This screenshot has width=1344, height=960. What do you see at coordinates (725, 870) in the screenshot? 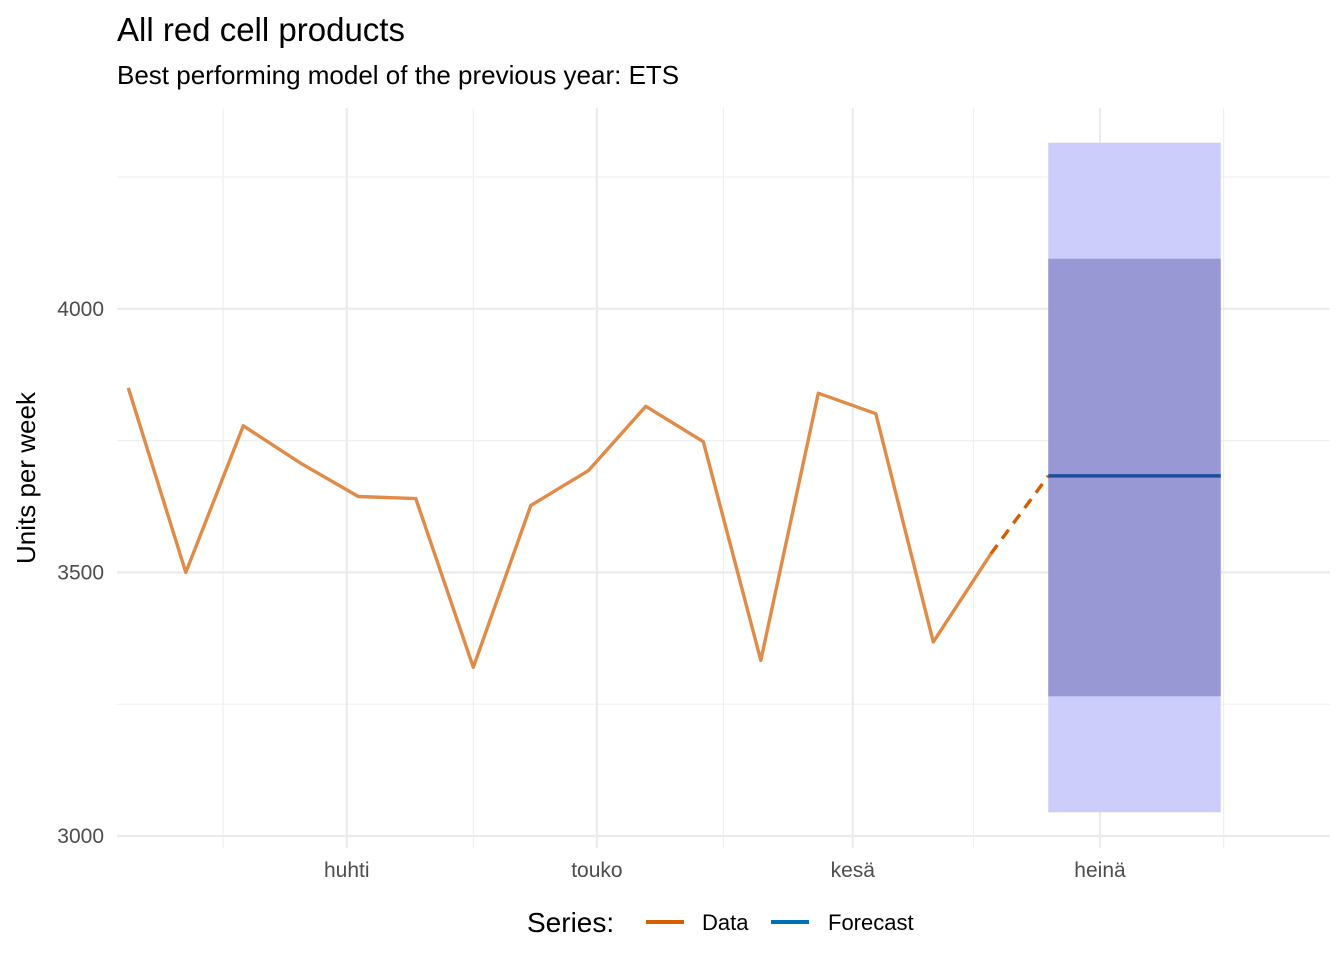
I see `x-axis-ticks: huhti touko kesä heinä` at bounding box center [725, 870].